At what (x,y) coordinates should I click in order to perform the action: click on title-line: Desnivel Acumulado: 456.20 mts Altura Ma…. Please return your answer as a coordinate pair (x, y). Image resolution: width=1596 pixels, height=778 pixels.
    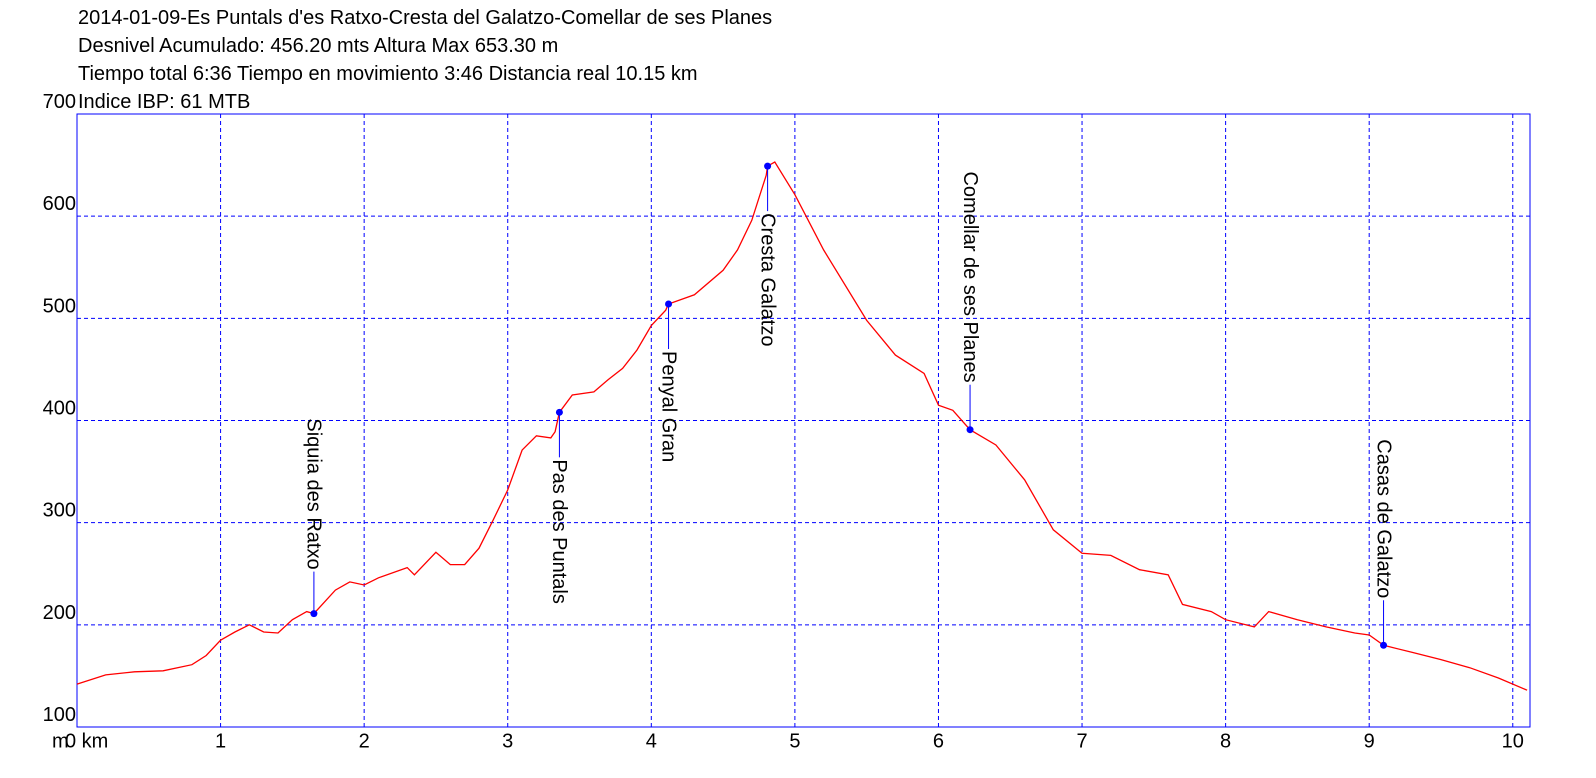
    Looking at the image, I should click on (318, 46).